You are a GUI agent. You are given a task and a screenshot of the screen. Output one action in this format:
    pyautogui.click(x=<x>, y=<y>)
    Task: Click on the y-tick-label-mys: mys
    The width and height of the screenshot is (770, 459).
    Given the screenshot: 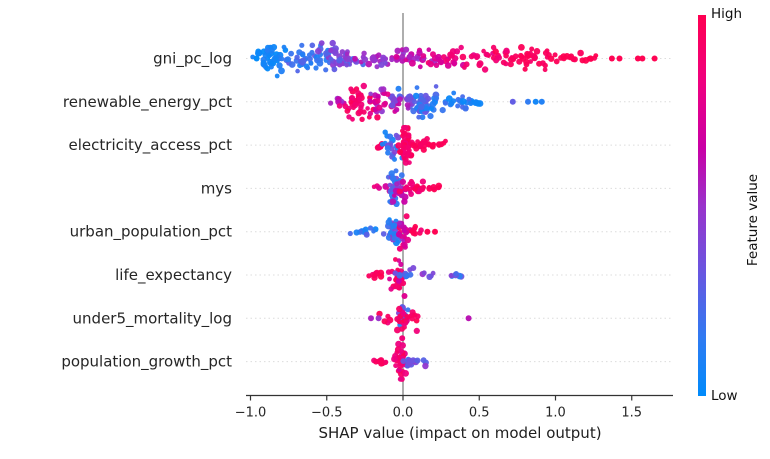 What is the action you would take?
    pyautogui.click(x=216, y=188)
    